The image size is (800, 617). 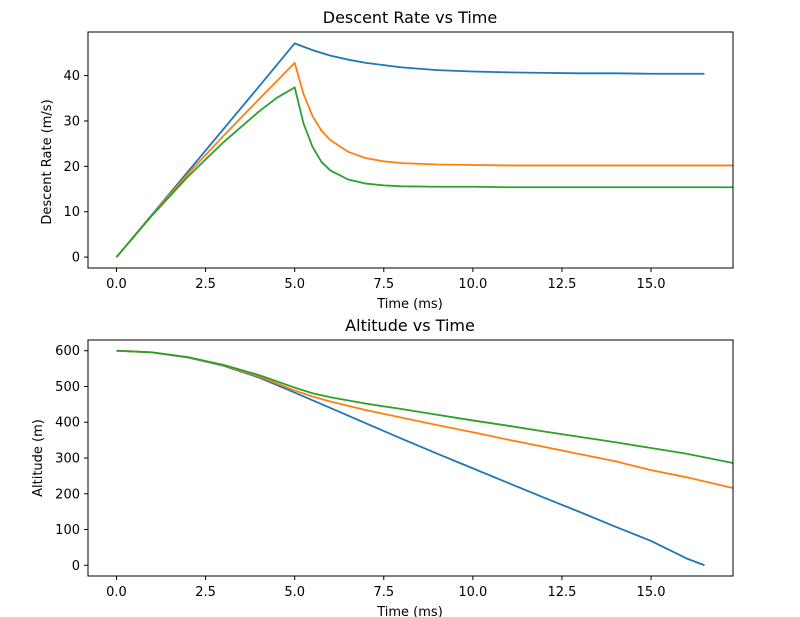 I want to click on y-axis-ticks: 0 100 200 300 400 500 600, so click(x=71, y=459).